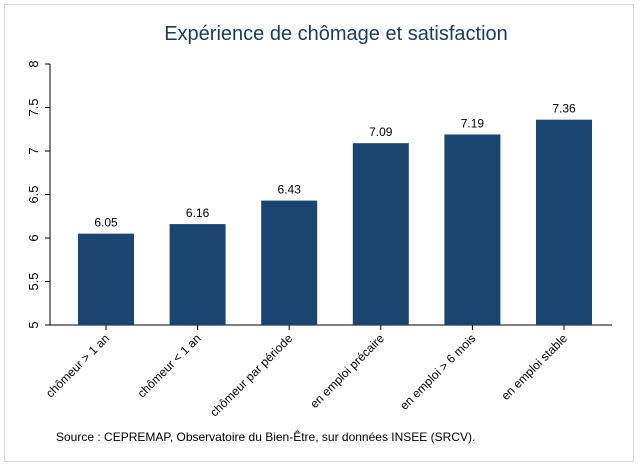 Image resolution: width=640 pixels, height=468 pixels. What do you see at coordinates (33, 194) in the screenshot?
I see `y-tick-label: 6.5` at bounding box center [33, 194].